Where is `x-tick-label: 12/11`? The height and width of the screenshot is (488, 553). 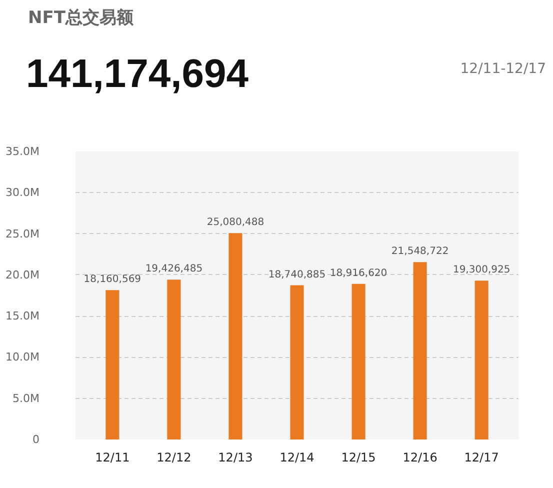
x-tick-label: 12/11 is located at coordinates (112, 457).